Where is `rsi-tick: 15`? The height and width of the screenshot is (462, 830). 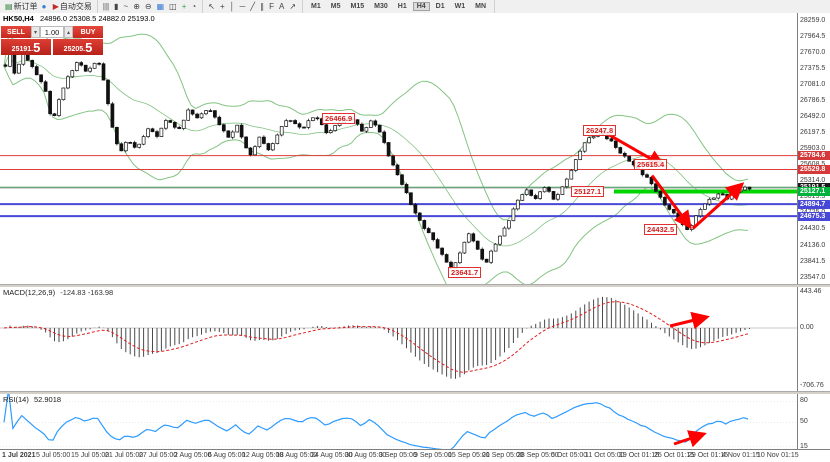 rsi-tick: 15 is located at coordinates (804, 446).